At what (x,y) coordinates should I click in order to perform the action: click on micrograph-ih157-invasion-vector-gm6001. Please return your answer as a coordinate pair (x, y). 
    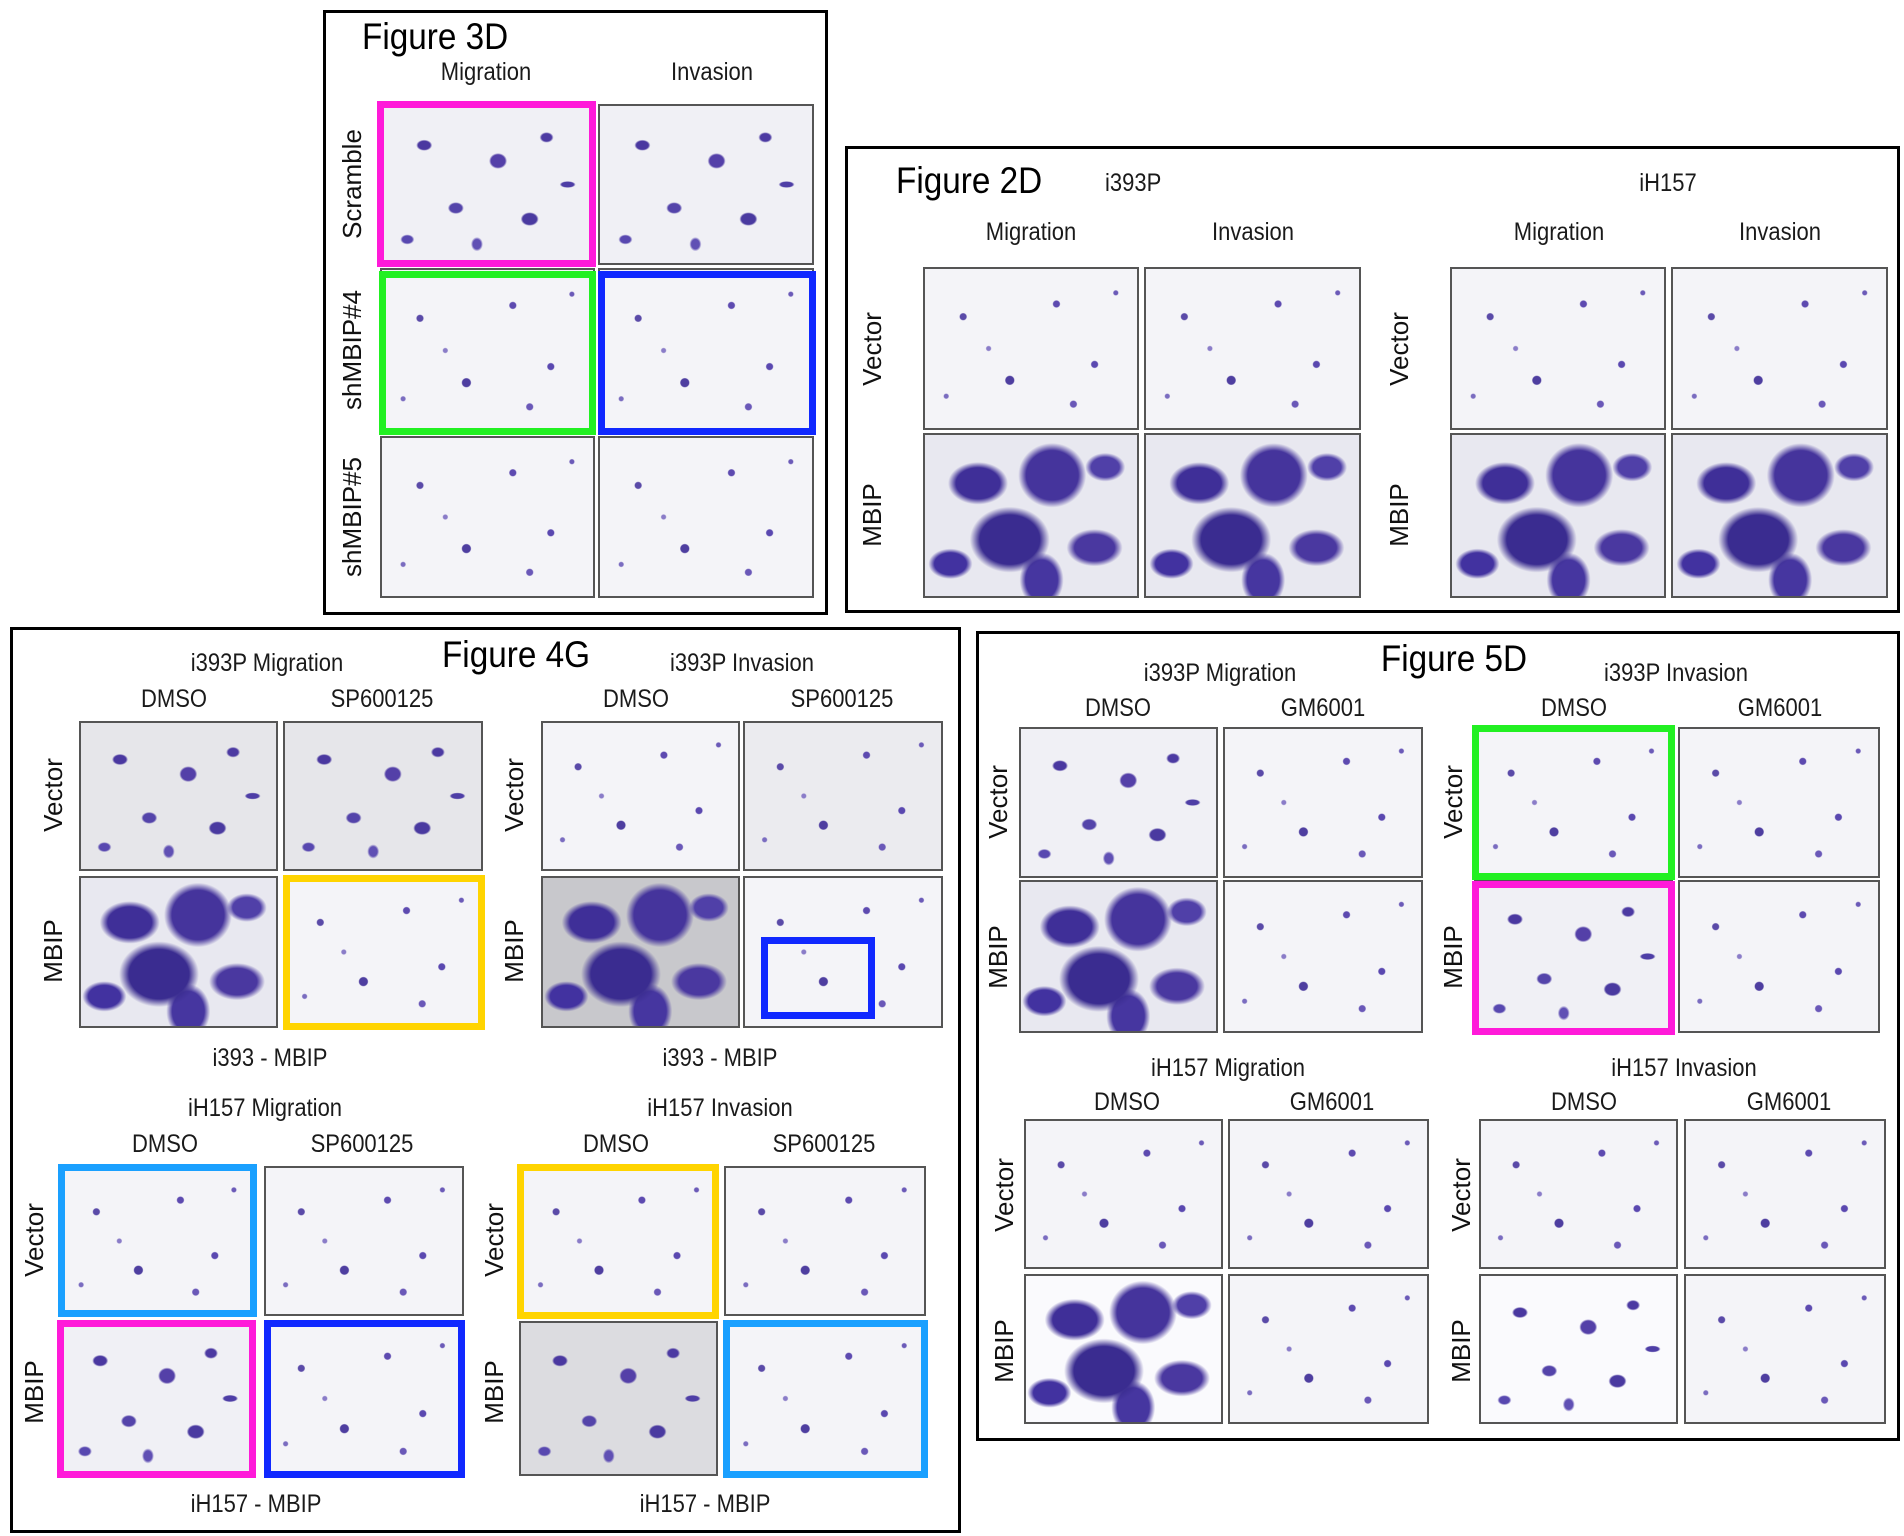
    Looking at the image, I should click on (1785, 1194).